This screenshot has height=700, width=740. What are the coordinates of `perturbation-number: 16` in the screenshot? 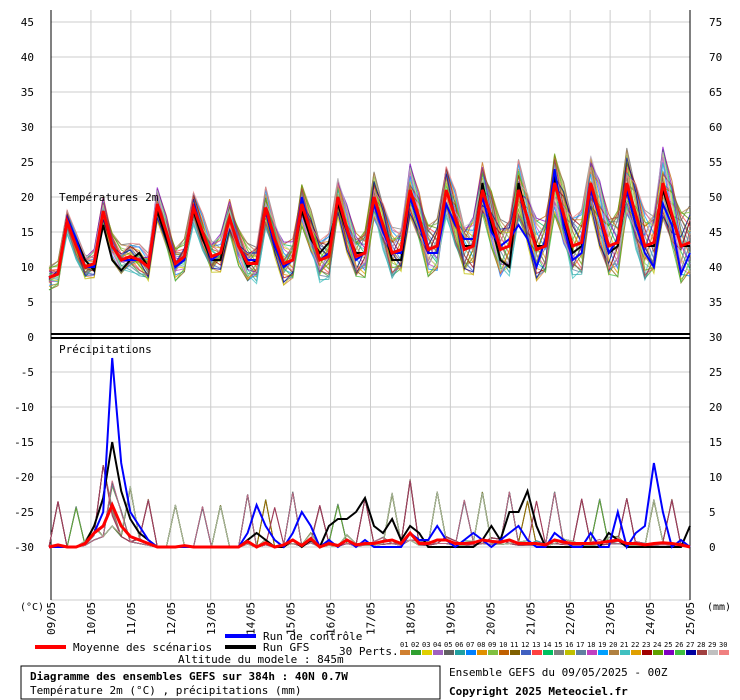 It's located at (569, 645).